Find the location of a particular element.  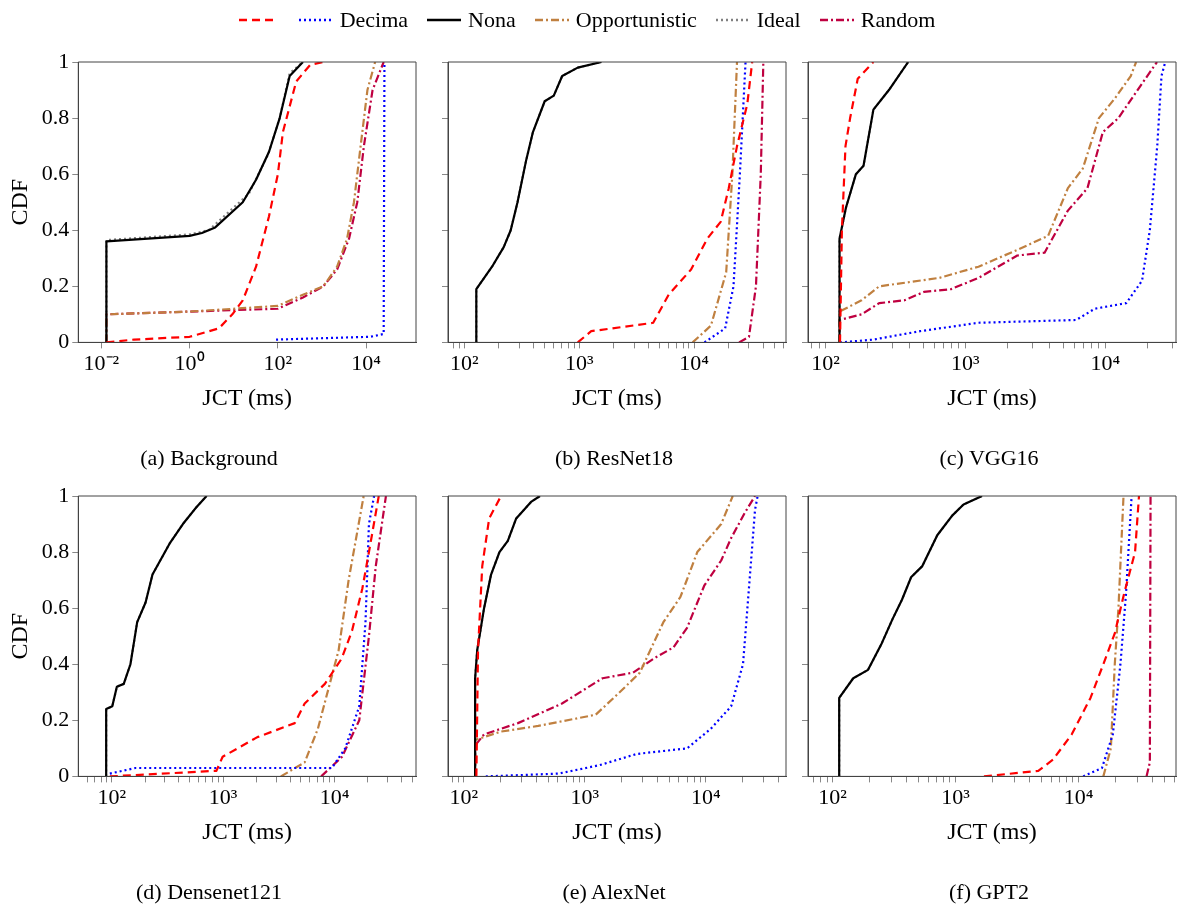

legend-label: Decima is located at coordinates (374, 20).